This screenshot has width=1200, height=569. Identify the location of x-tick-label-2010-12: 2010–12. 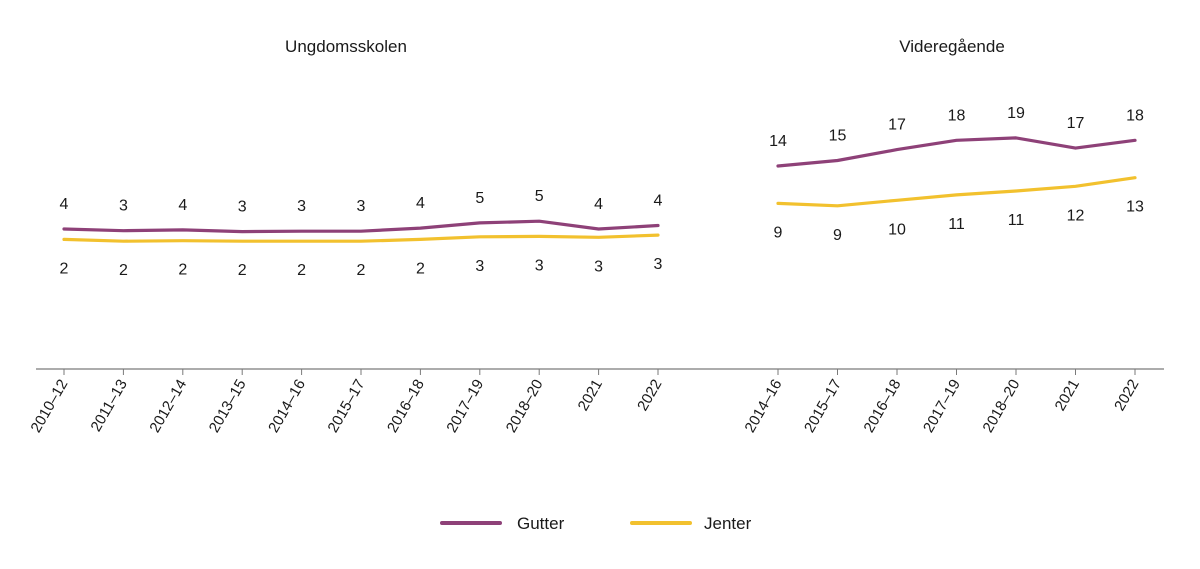
(50, 406).